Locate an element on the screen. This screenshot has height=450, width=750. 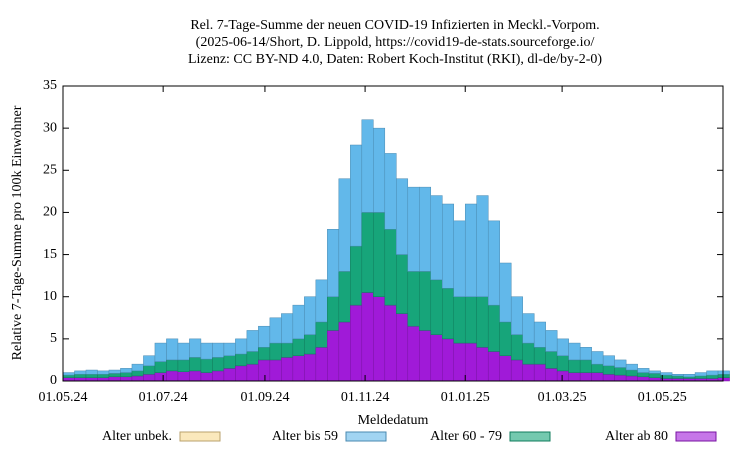
y-tick-label: 30 is located at coordinates (50, 127).